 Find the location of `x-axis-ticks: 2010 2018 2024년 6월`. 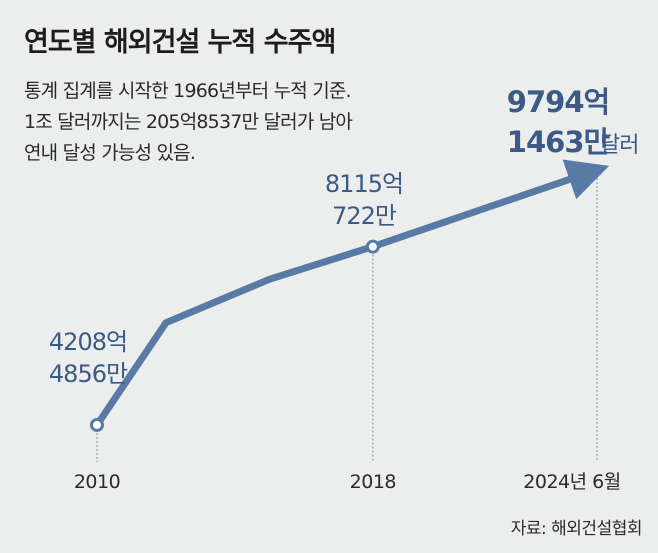

x-axis-ticks: 2010 2018 2024년 6월 is located at coordinates (347, 482).